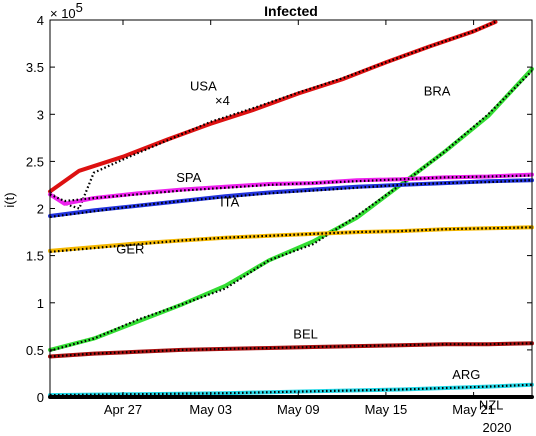  I want to click on y-tick-label: 1, so click(40, 303).